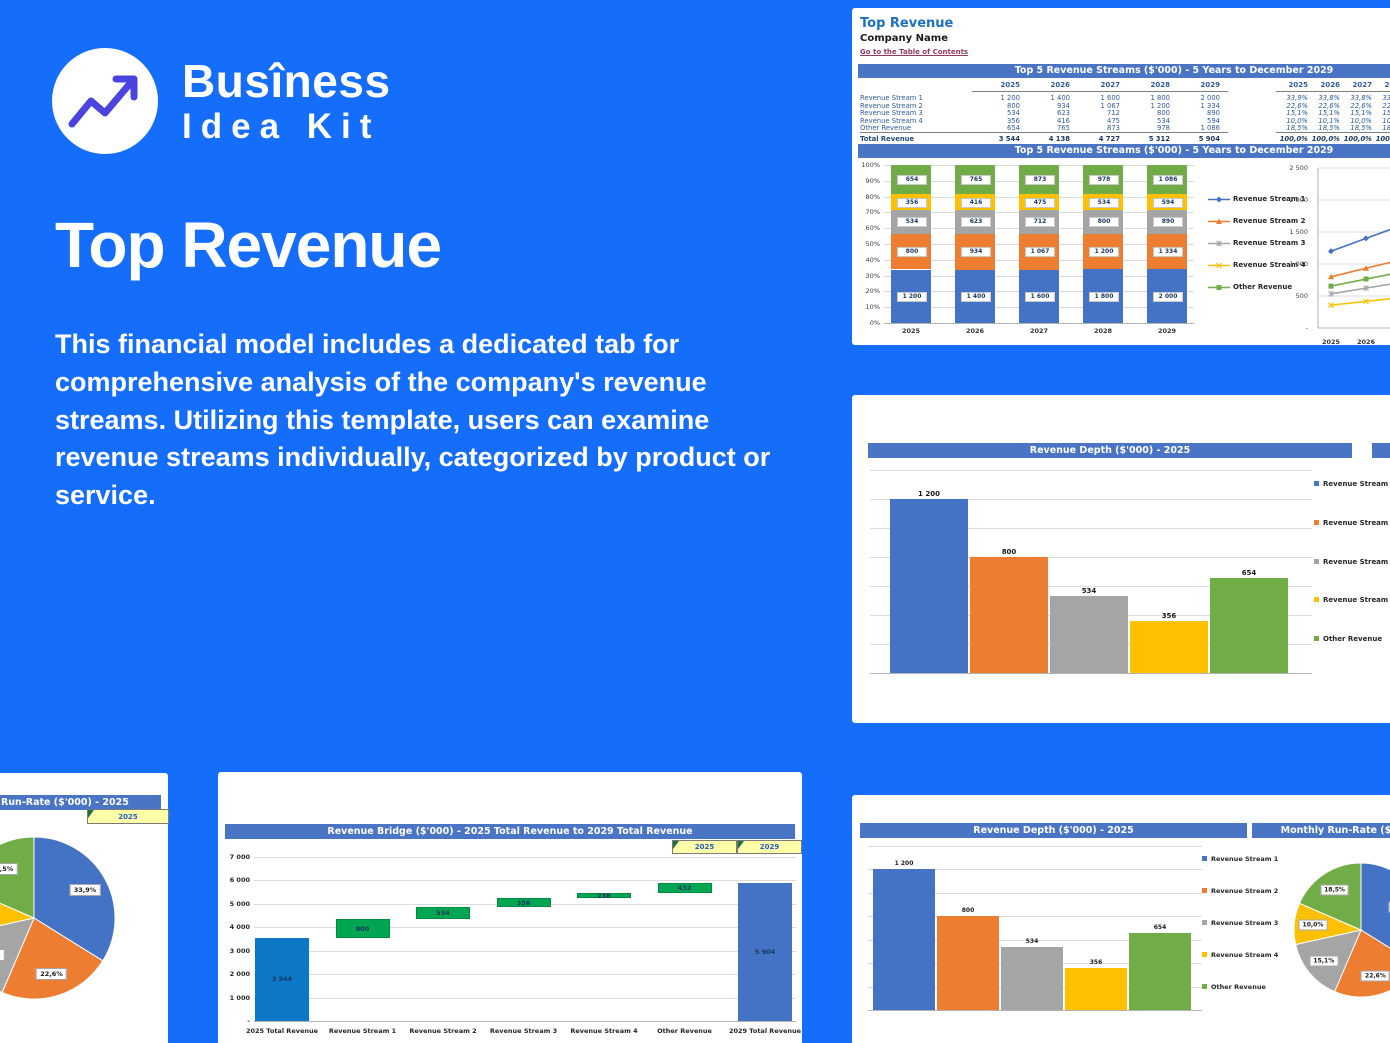  What do you see at coordinates (676, 845) in the screenshot?
I see `dropdown-flag-icon` at bounding box center [676, 845].